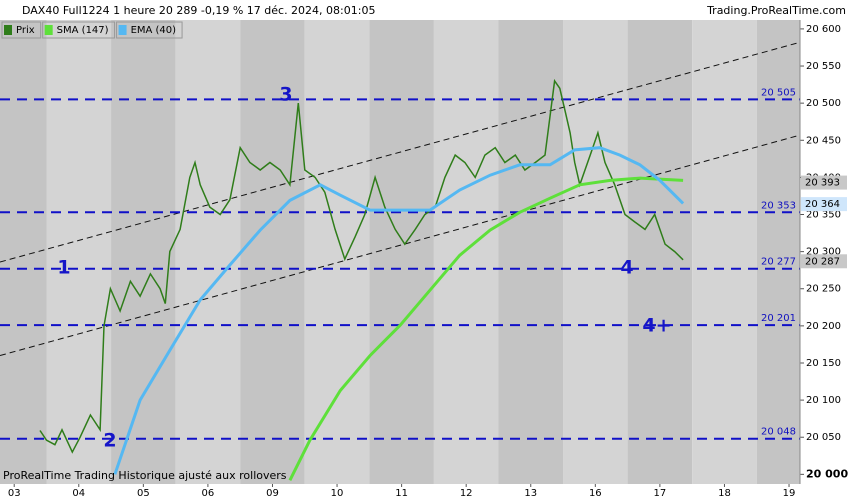  What do you see at coordinates (78, 493) in the screenshot?
I see `x-tick-label: 04` at bounding box center [78, 493].